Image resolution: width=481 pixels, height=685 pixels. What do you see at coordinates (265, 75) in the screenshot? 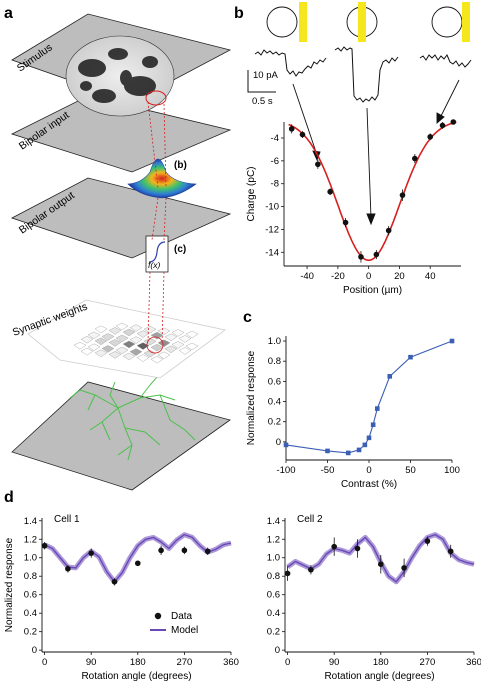
I see `scale-bar-pa: 10 pA` at bounding box center [265, 75].